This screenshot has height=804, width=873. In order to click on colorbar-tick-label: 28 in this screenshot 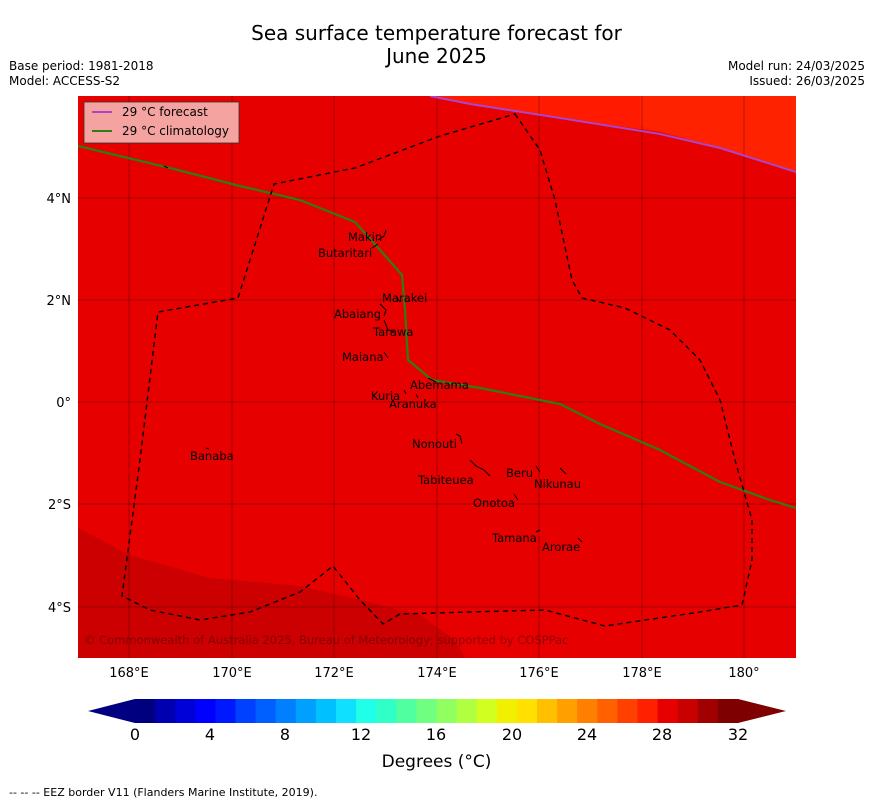, I will do `click(662, 734)`.